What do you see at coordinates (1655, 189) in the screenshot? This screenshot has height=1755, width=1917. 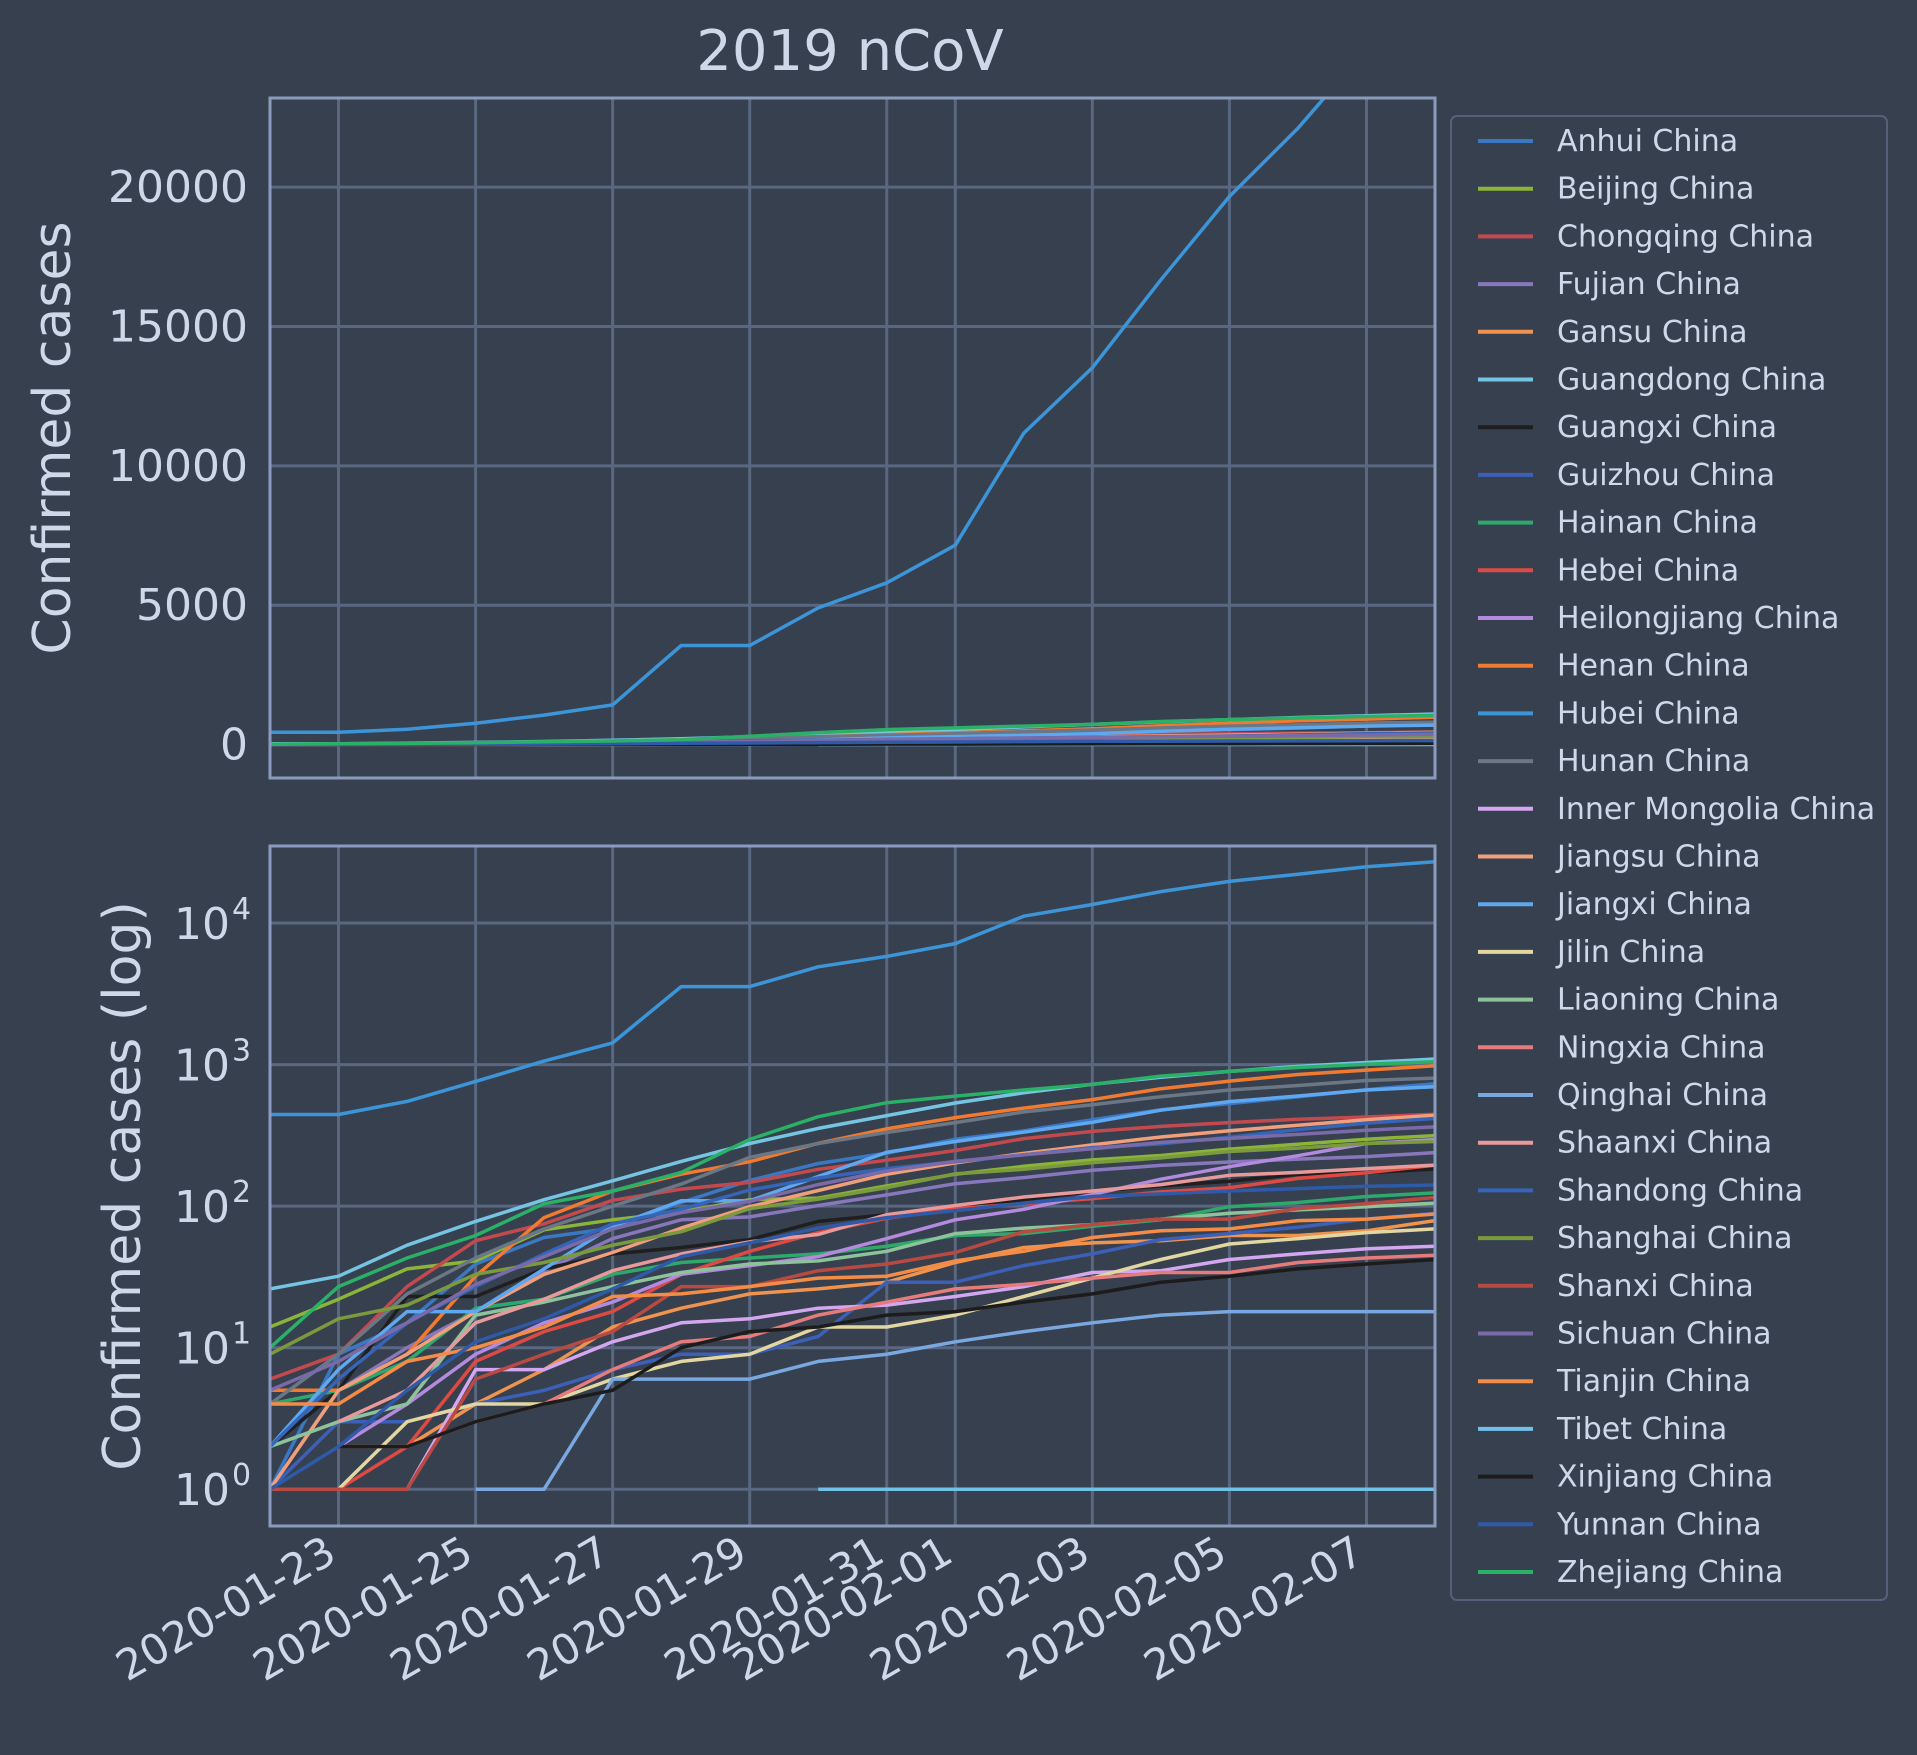 I see `legend-label: Beijing China` at bounding box center [1655, 189].